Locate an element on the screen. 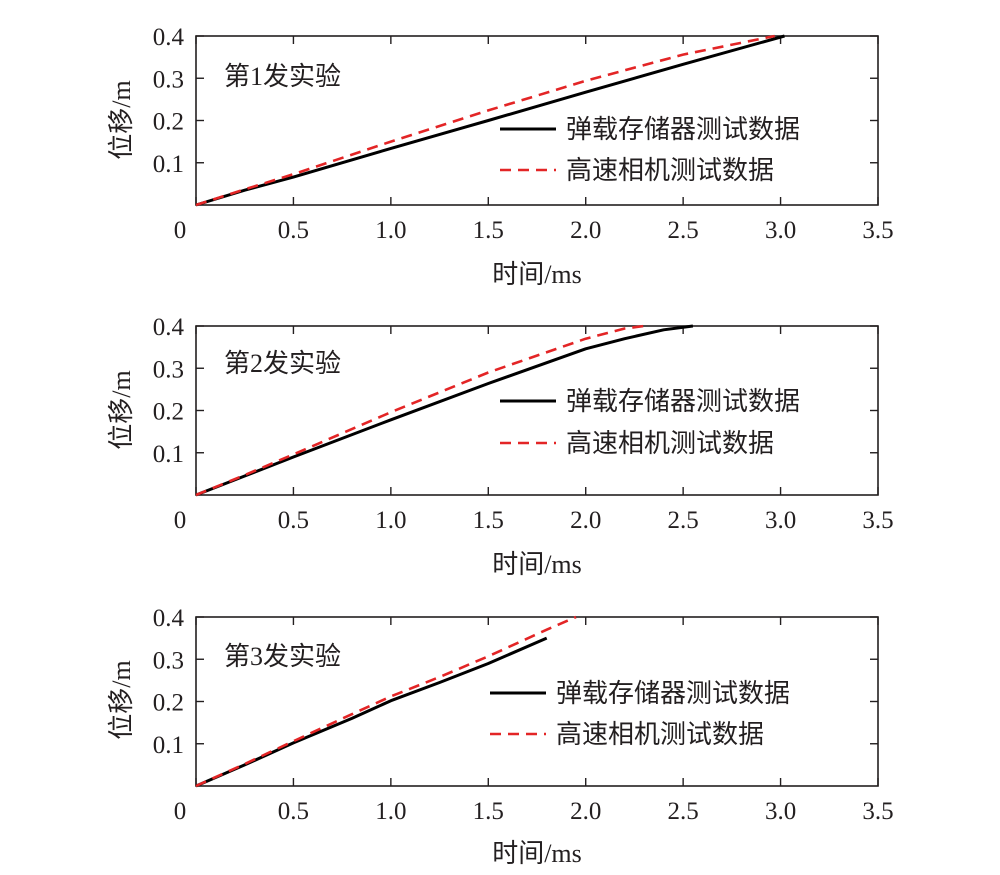 The width and height of the screenshot is (1000, 875). panel-title: 第1发实验 is located at coordinates (282, 76).